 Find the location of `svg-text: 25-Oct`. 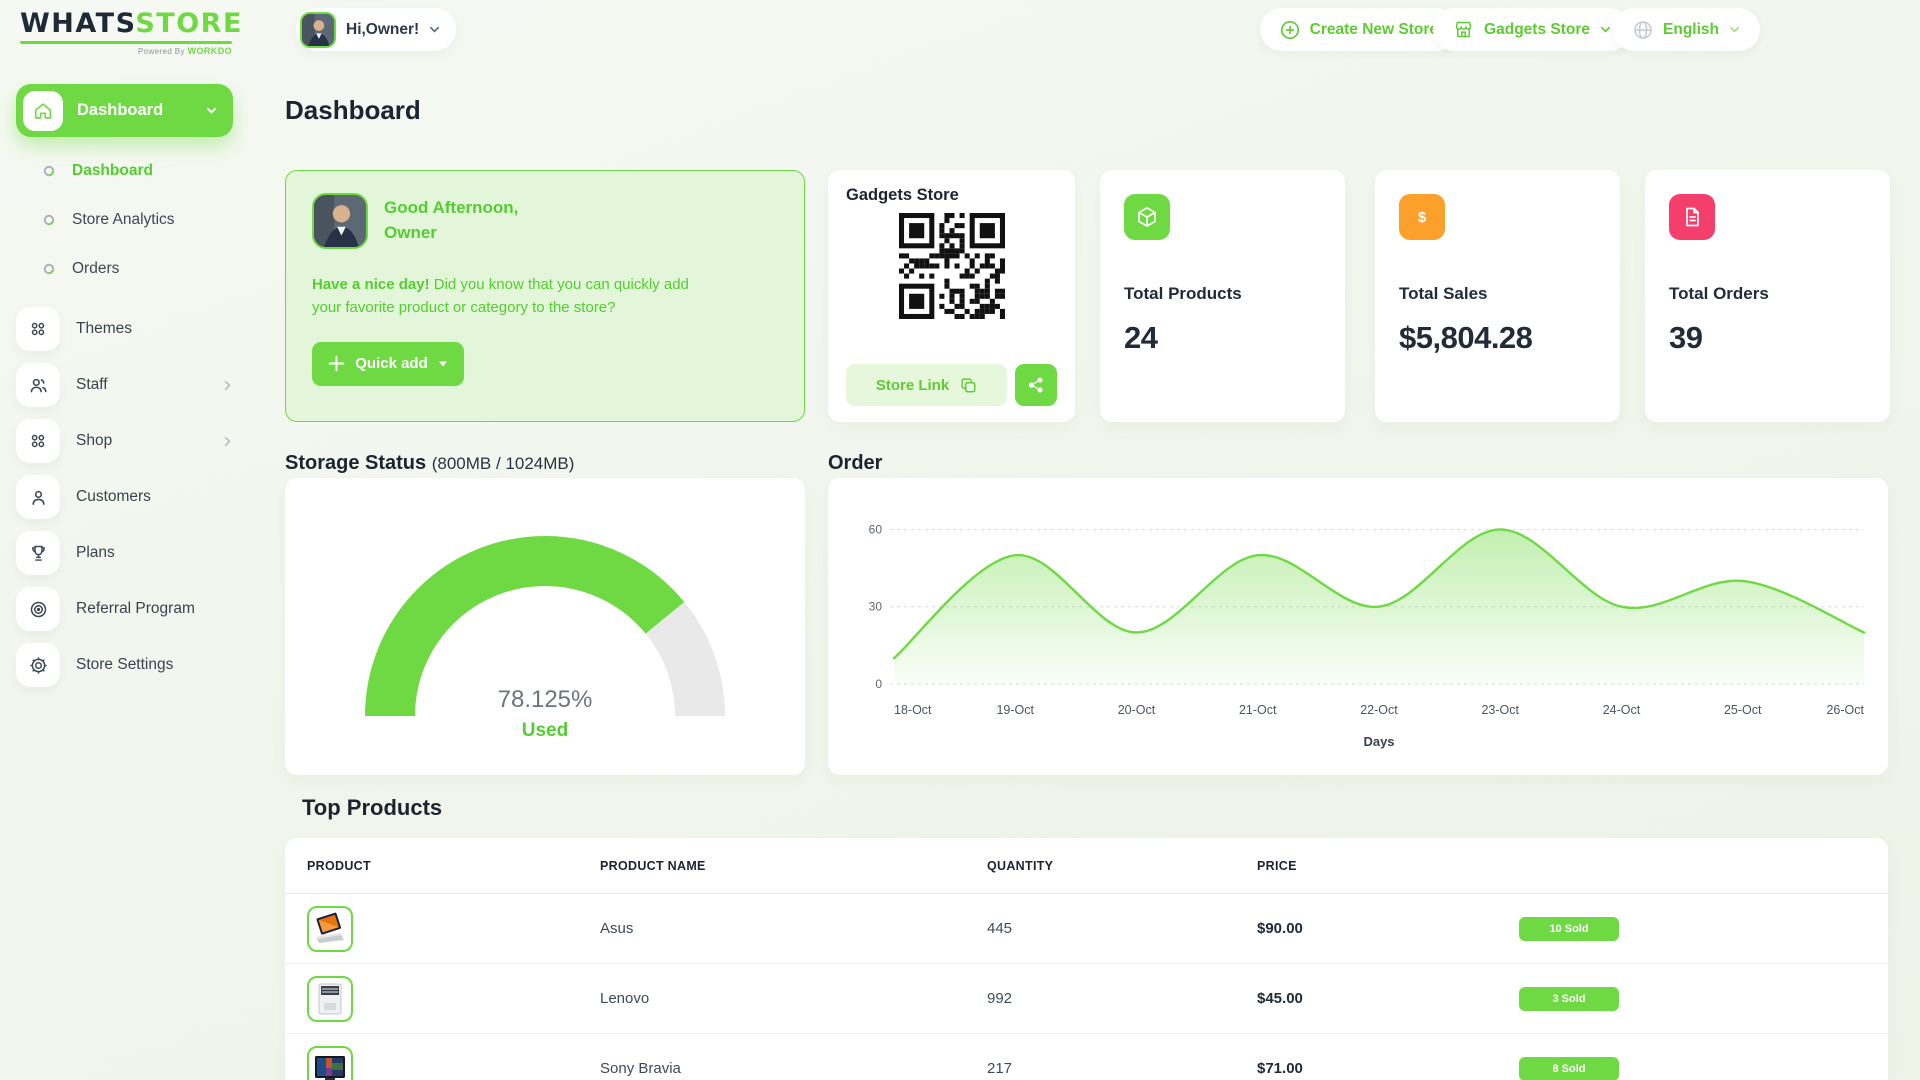

svg-text: 25-Oct is located at coordinates (1743, 710).